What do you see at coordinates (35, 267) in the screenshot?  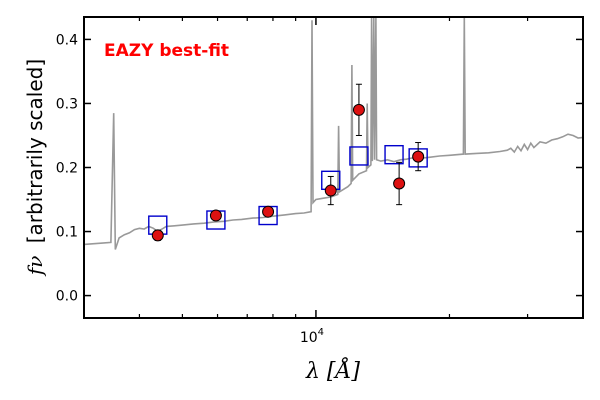 I see `y-axis-label-symbol: fν` at bounding box center [35, 267].